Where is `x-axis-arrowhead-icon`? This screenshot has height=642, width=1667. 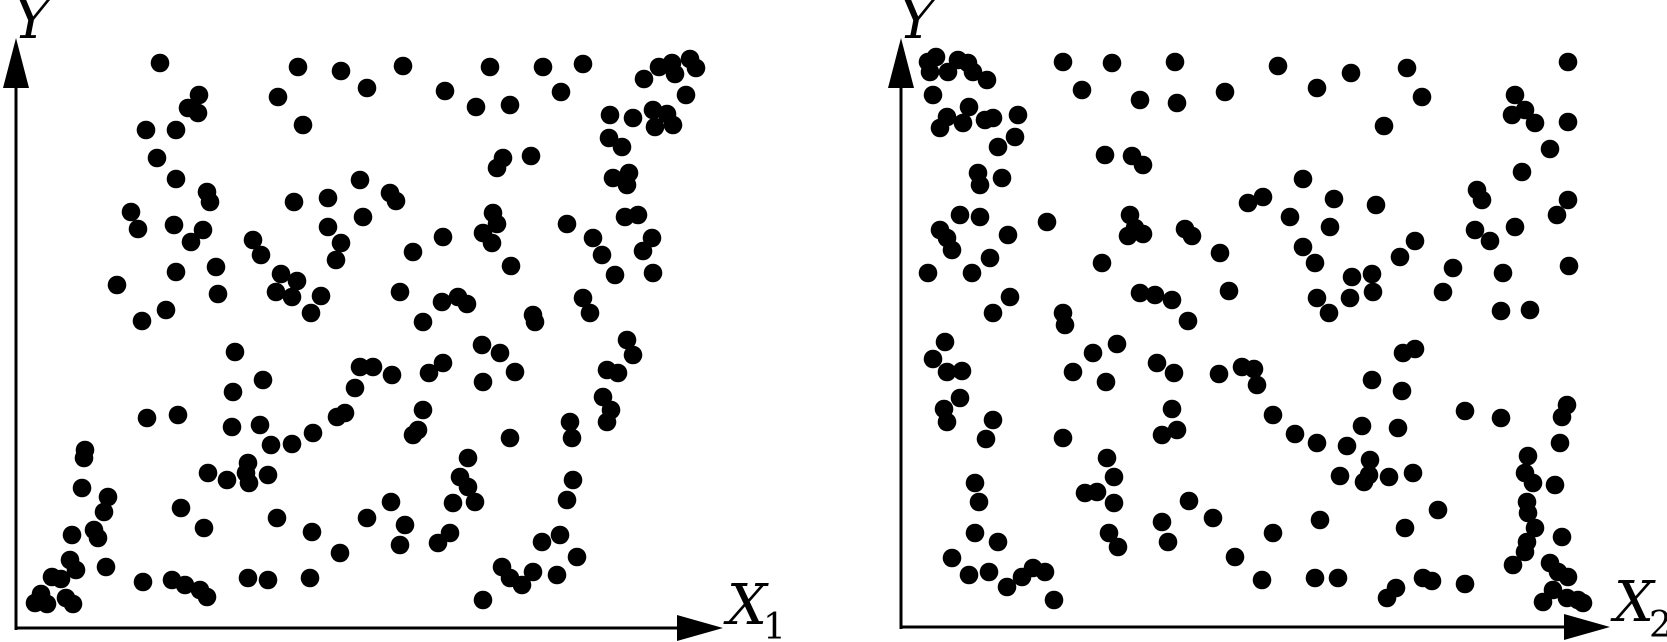 x-axis-arrowhead-icon is located at coordinates (1587, 627).